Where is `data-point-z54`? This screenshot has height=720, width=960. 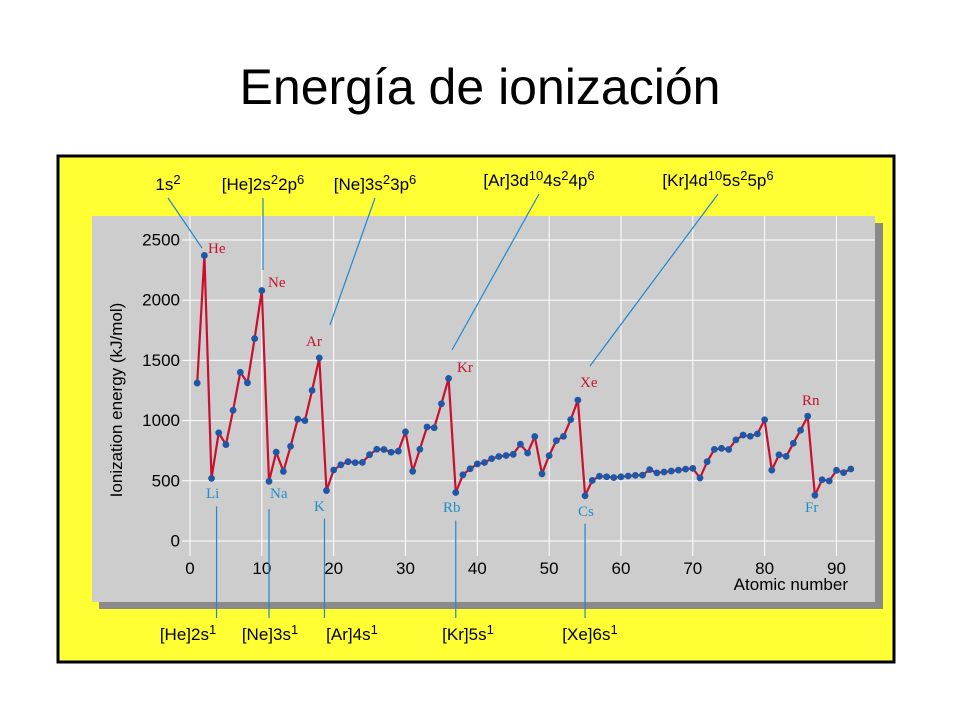
data-point-z54 is located at coordinates (578, 400).